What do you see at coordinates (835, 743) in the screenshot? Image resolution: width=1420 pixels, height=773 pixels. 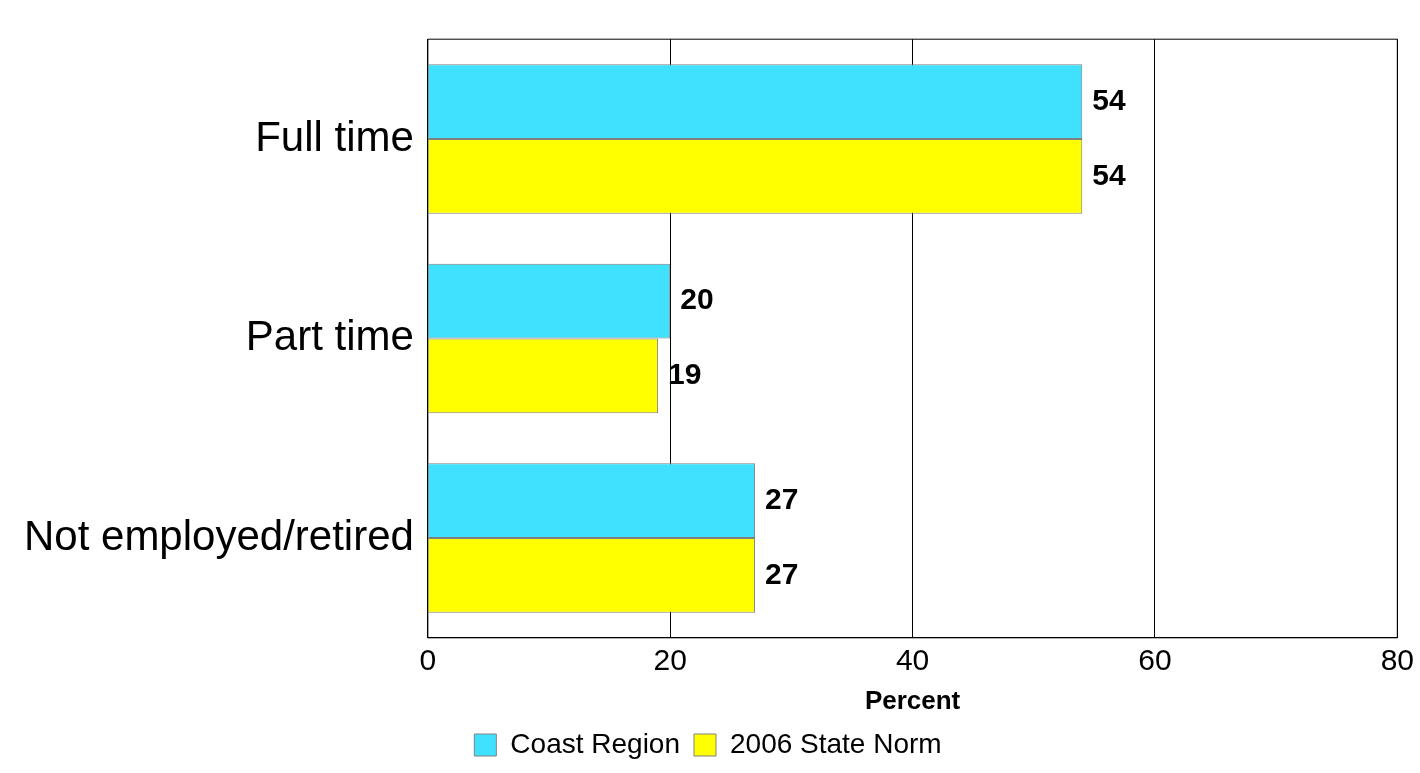 I see `legend-label: 2006 State Norm` at bounding box center [835, 743].